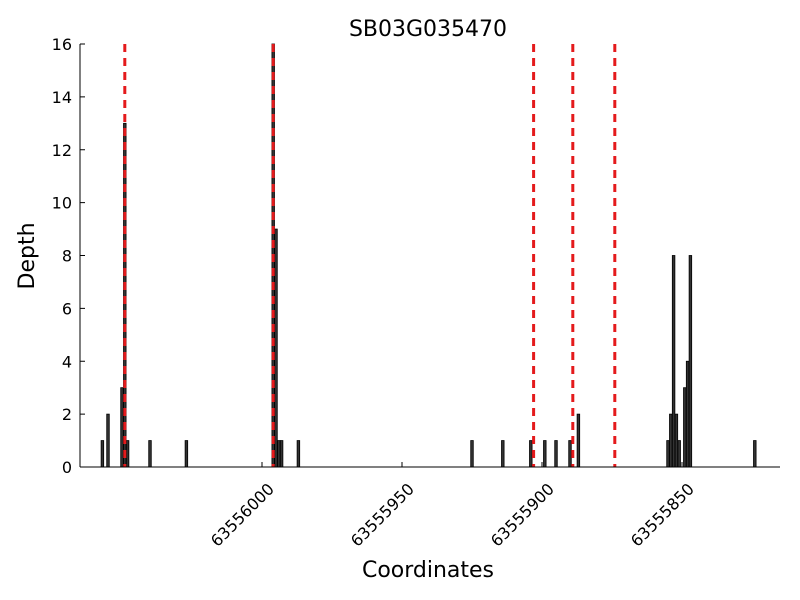 The image size is (800, 600). Describe the element at coordinates (62, 44) in the screenshot. I see `y-tick-label: 16` at that location.